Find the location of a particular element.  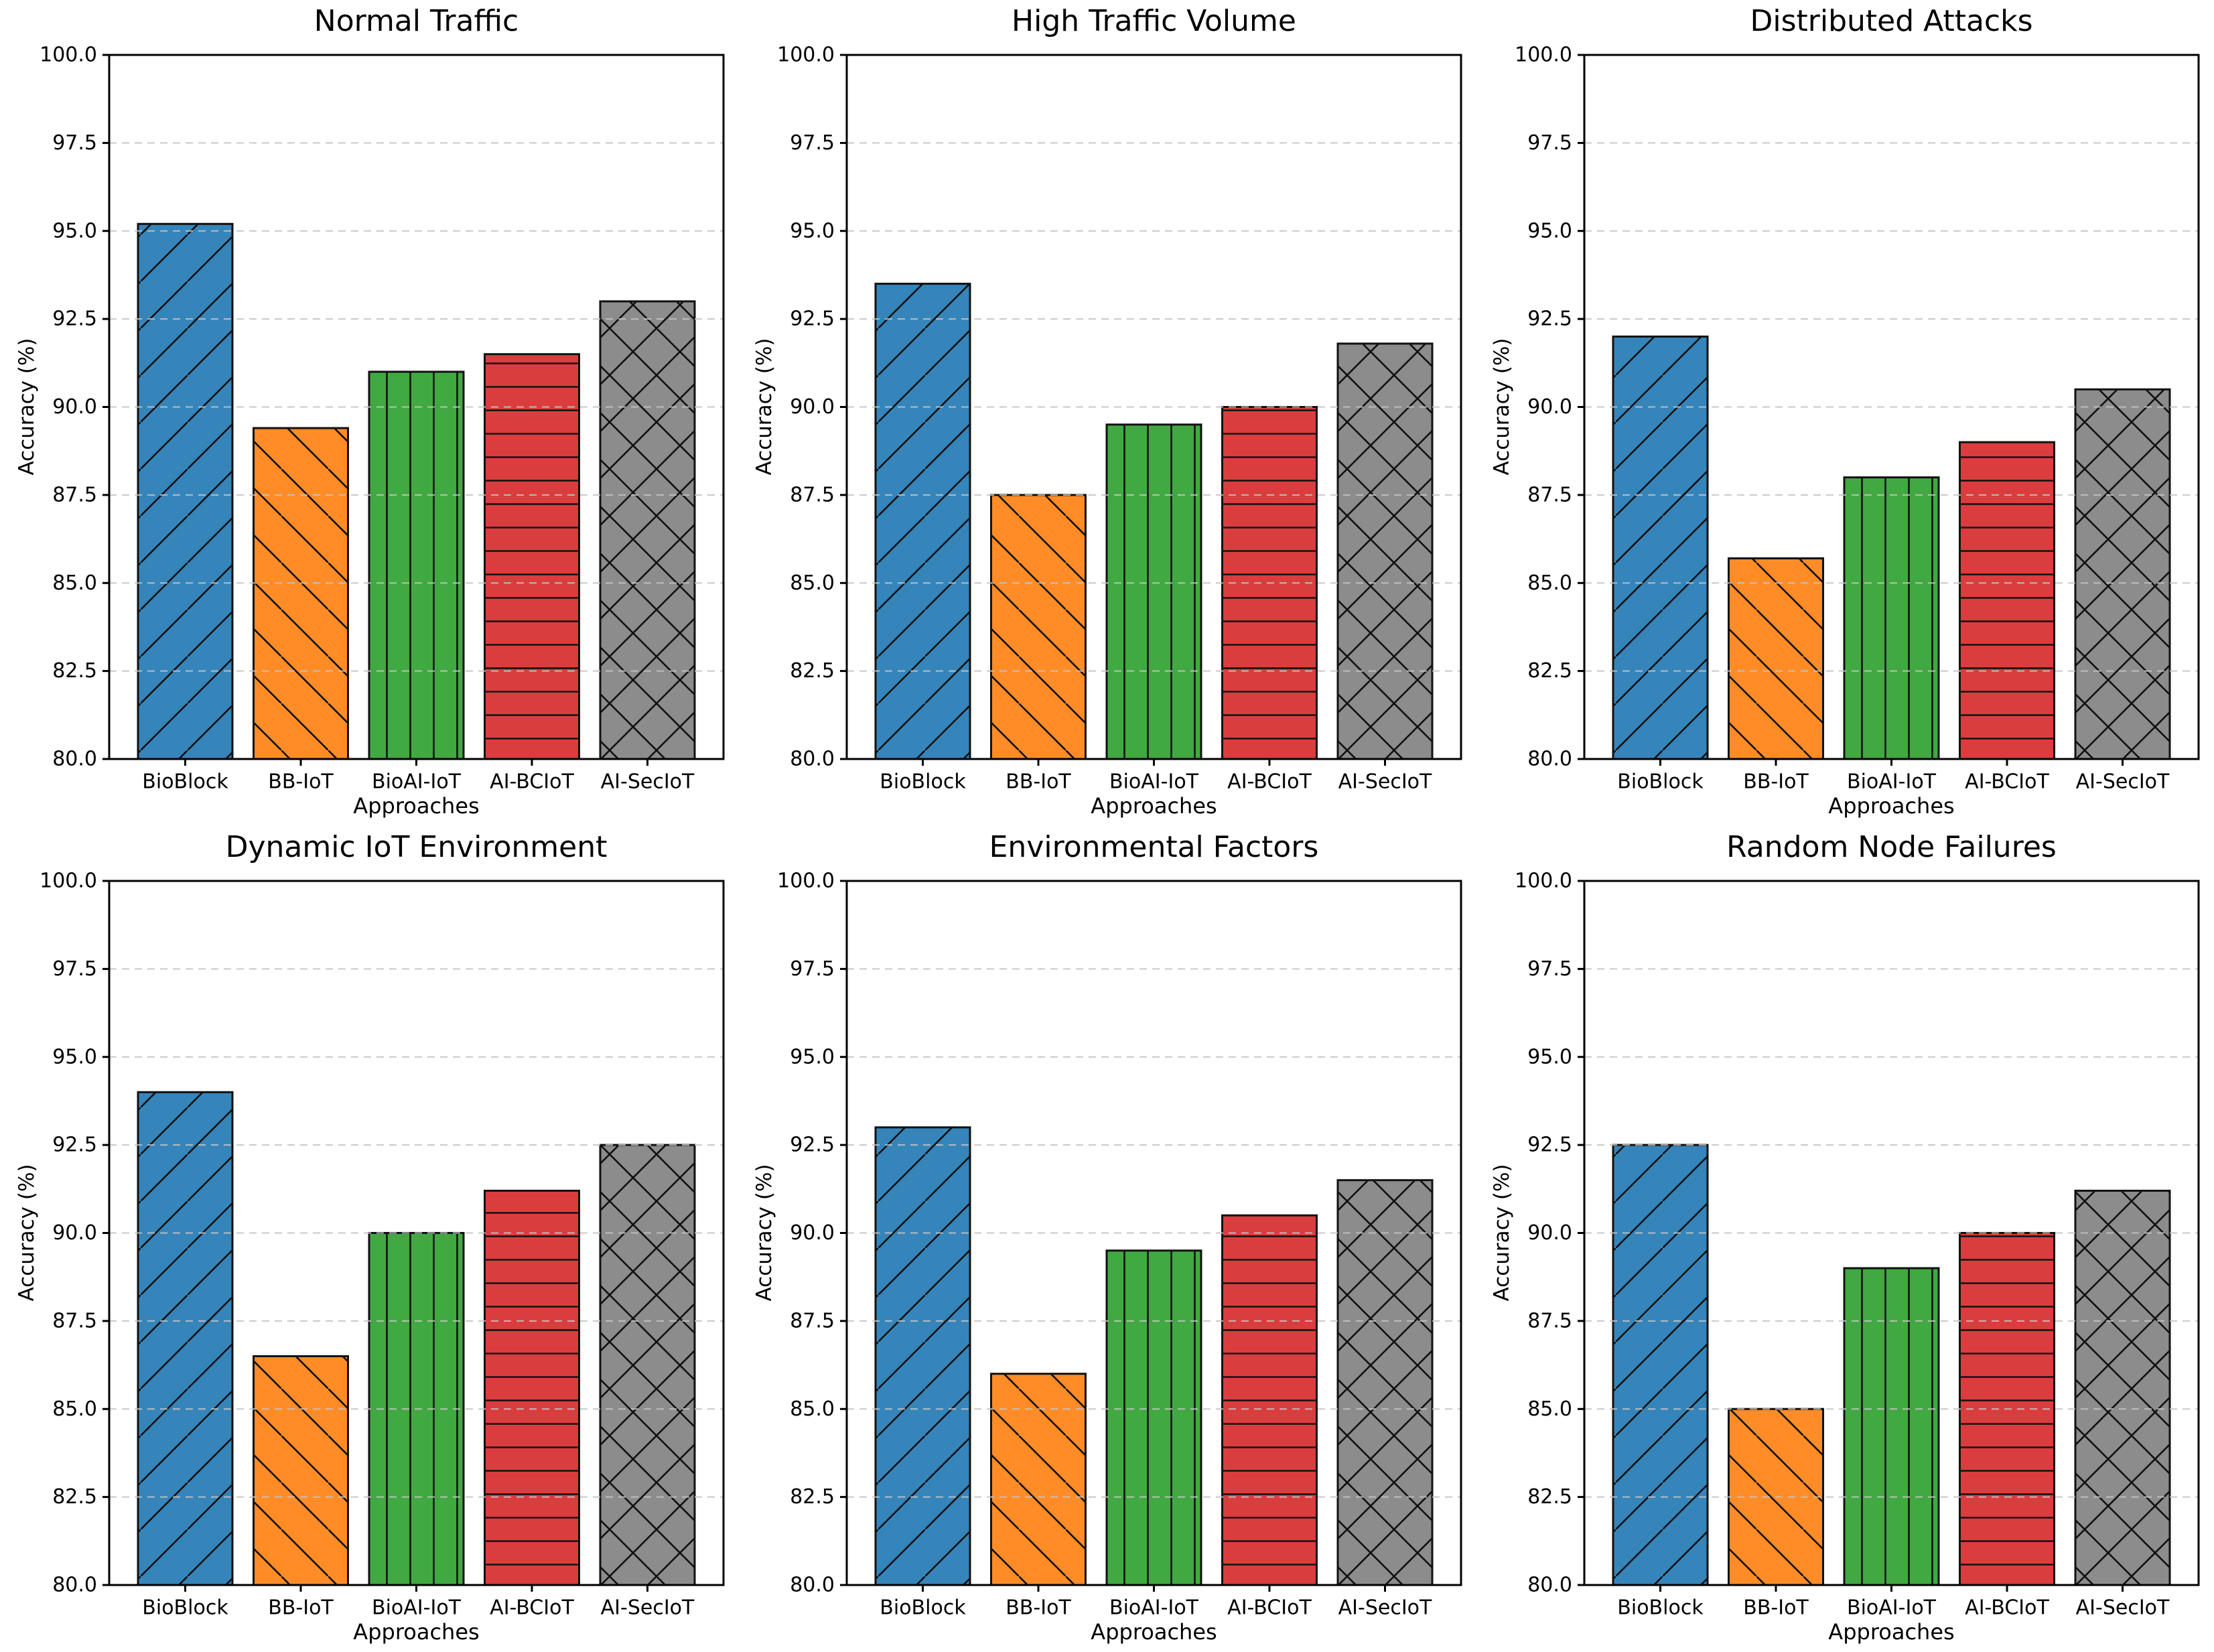

chart-title: Distributed Attacks is located at coordinates (1891, 21).